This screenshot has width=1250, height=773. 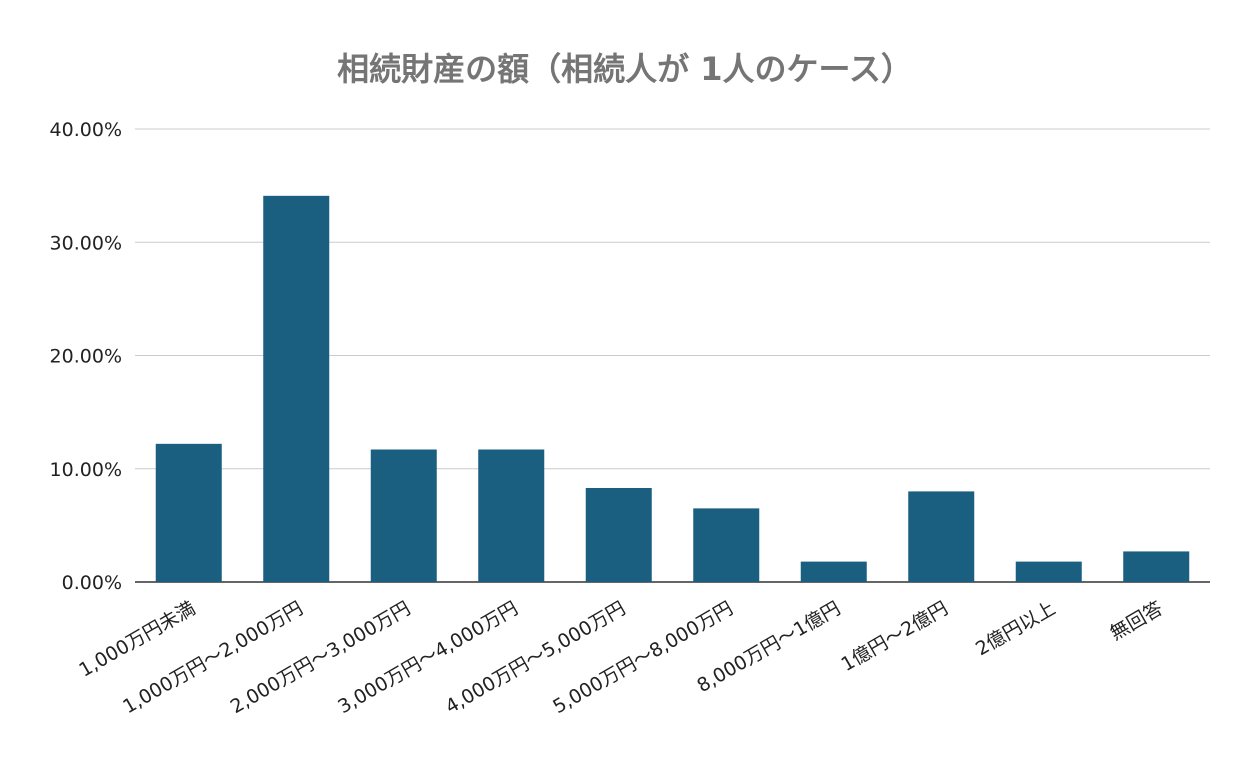 What do you see at coordinates (642, 657) in the screenshot?
I see `x-tick-label: 5,000万円～8,000万円` at bounding box center [642, 657].